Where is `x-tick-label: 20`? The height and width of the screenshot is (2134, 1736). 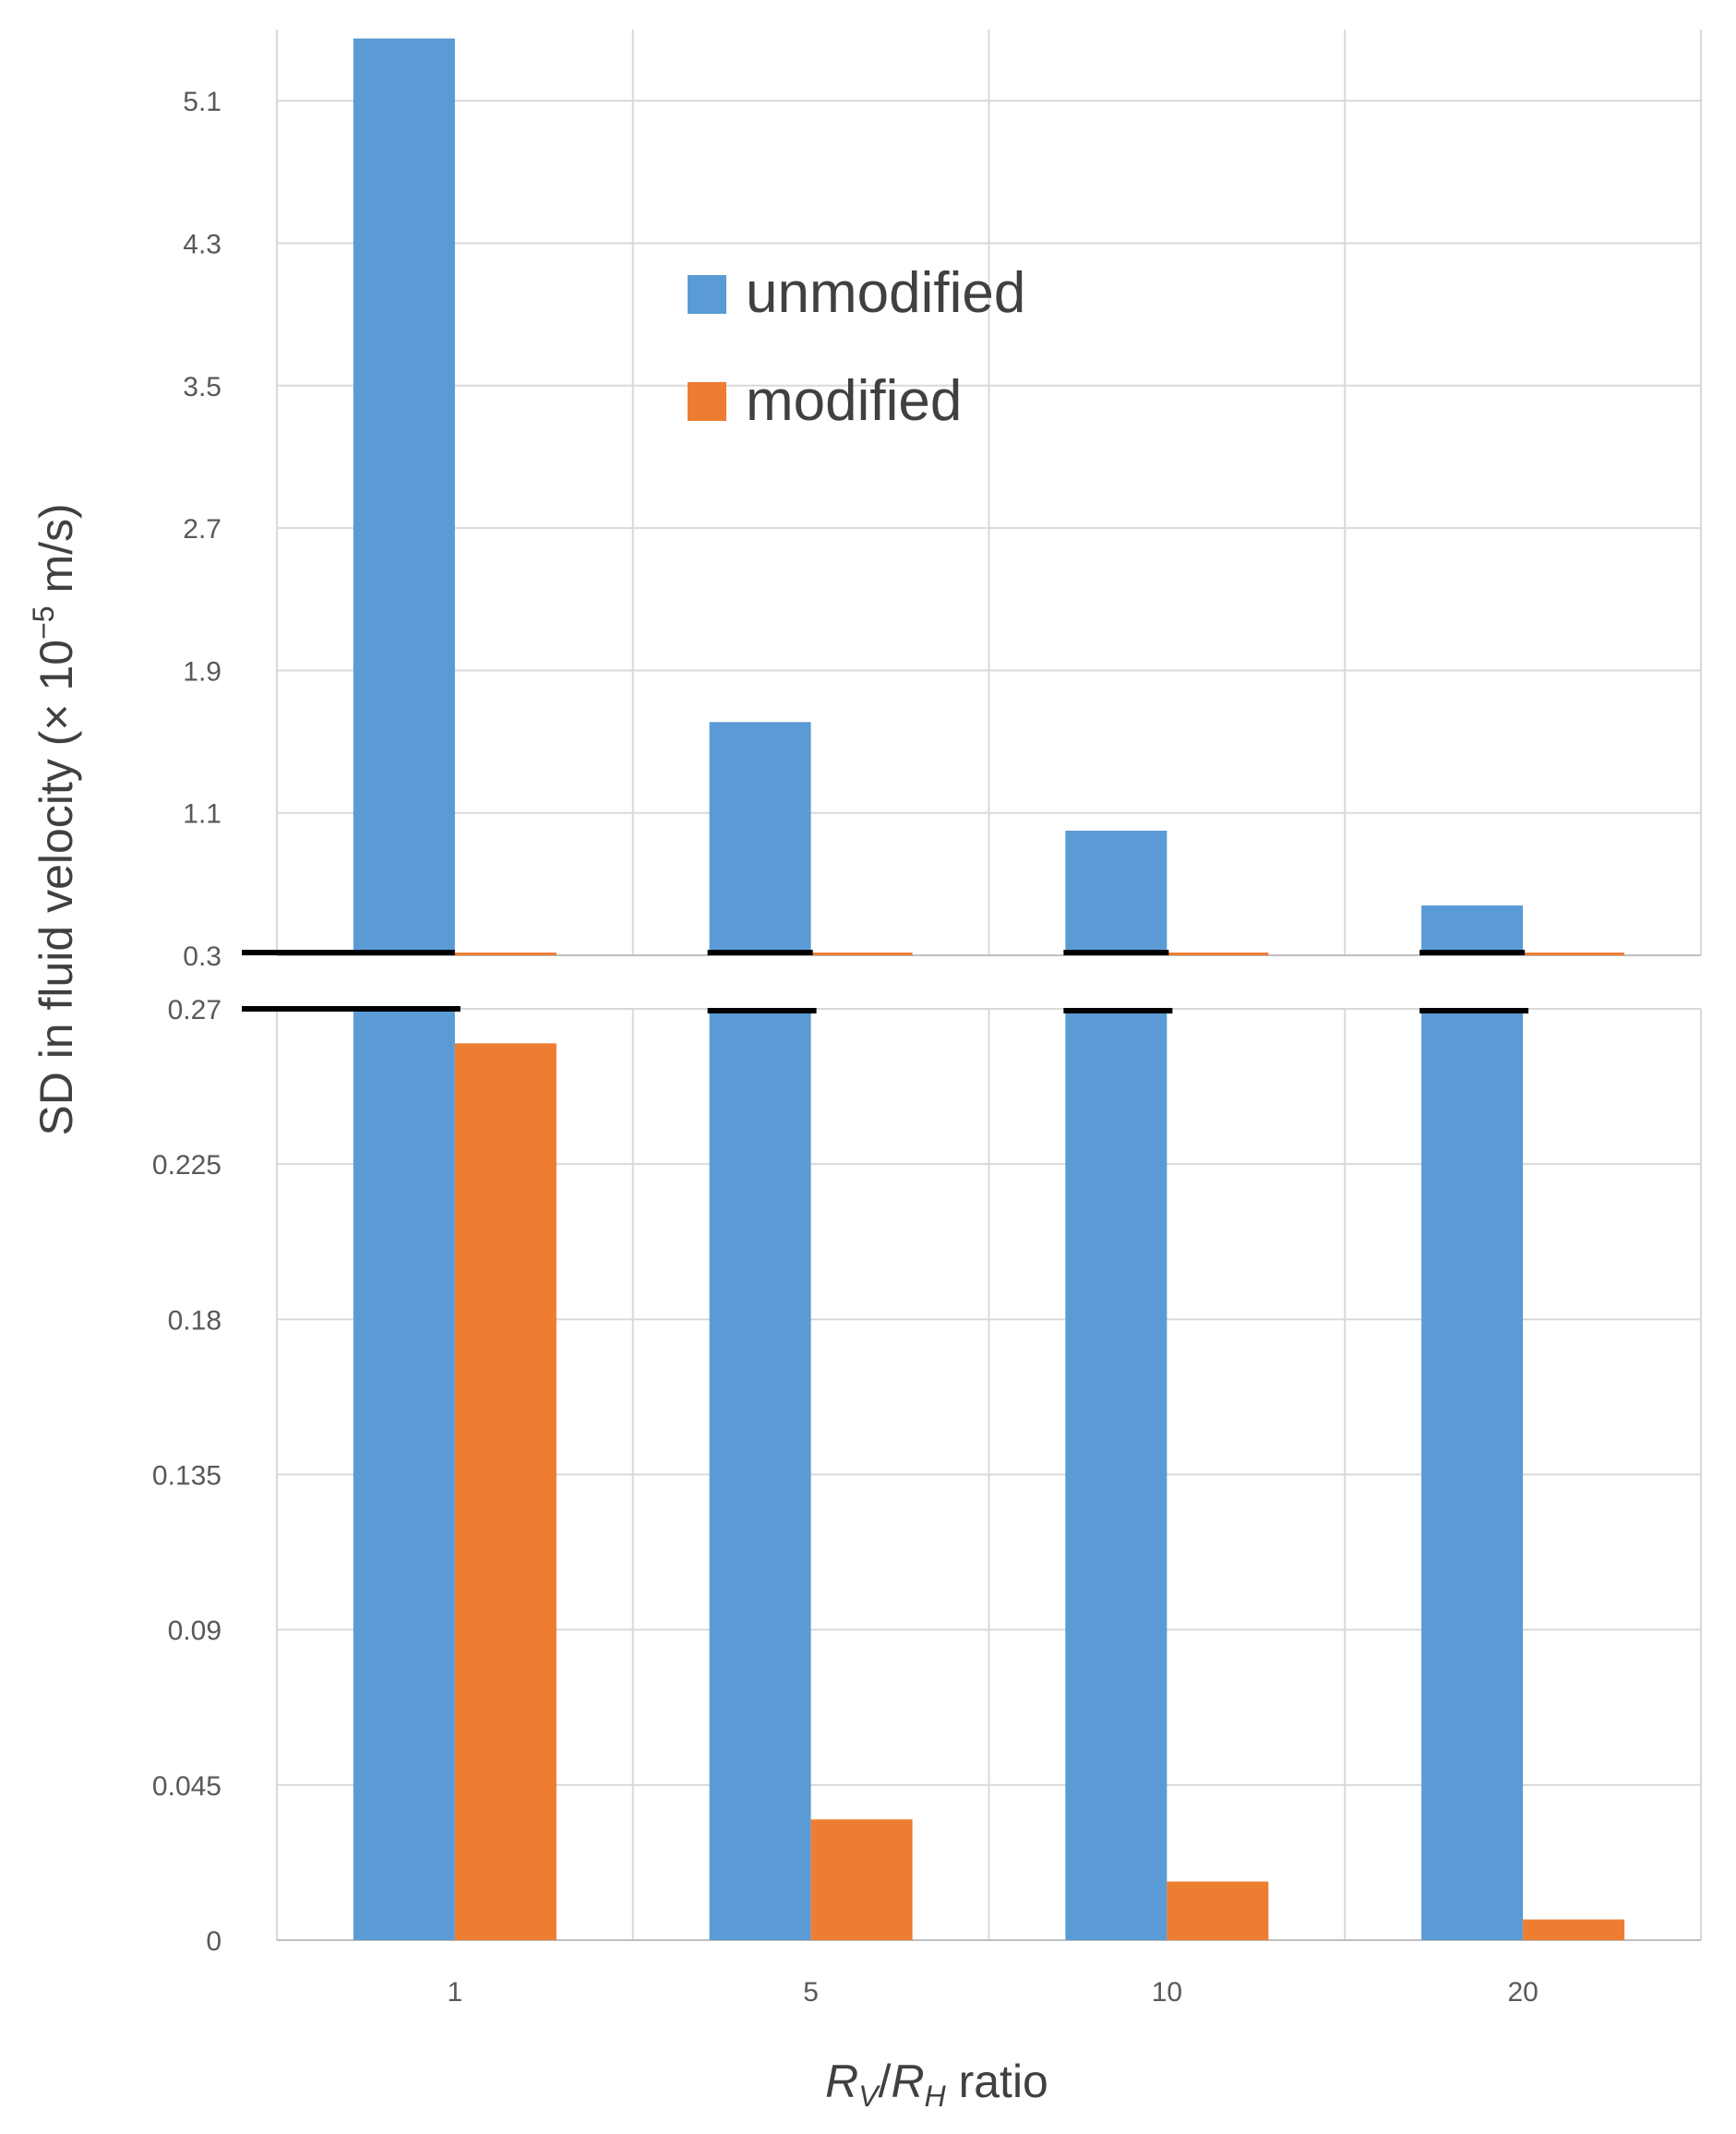 x-tick-label: 20 is located at coordinates (1523, 1993).